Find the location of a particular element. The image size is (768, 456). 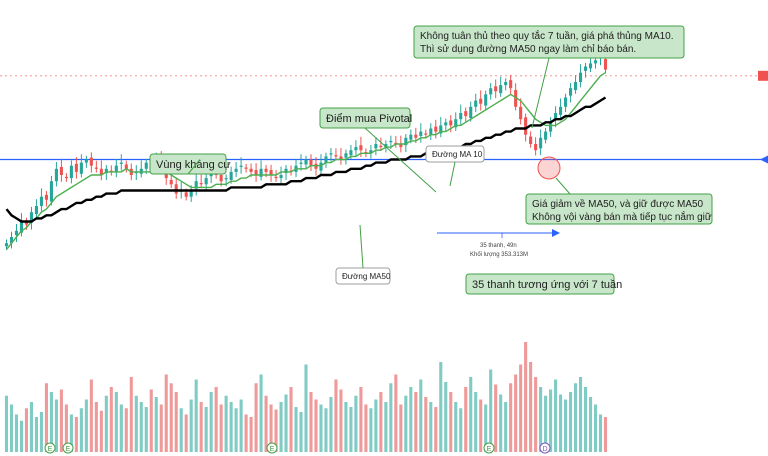

ma50-hold-callout-text: Giá giảm về MA50, và giữ được MA50 is located at coordinates (618, 204).